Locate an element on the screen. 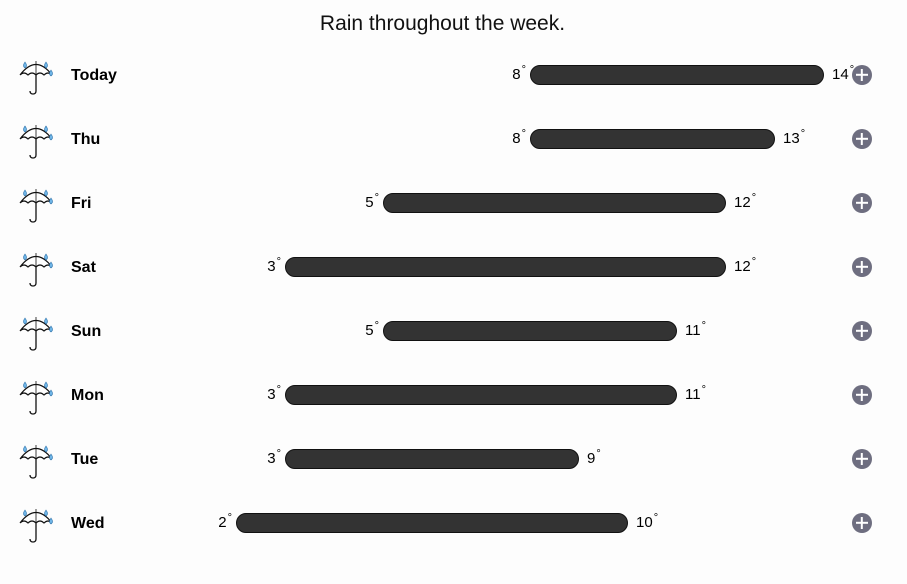  high-temp: 13° is located at coordinates (794, 137).